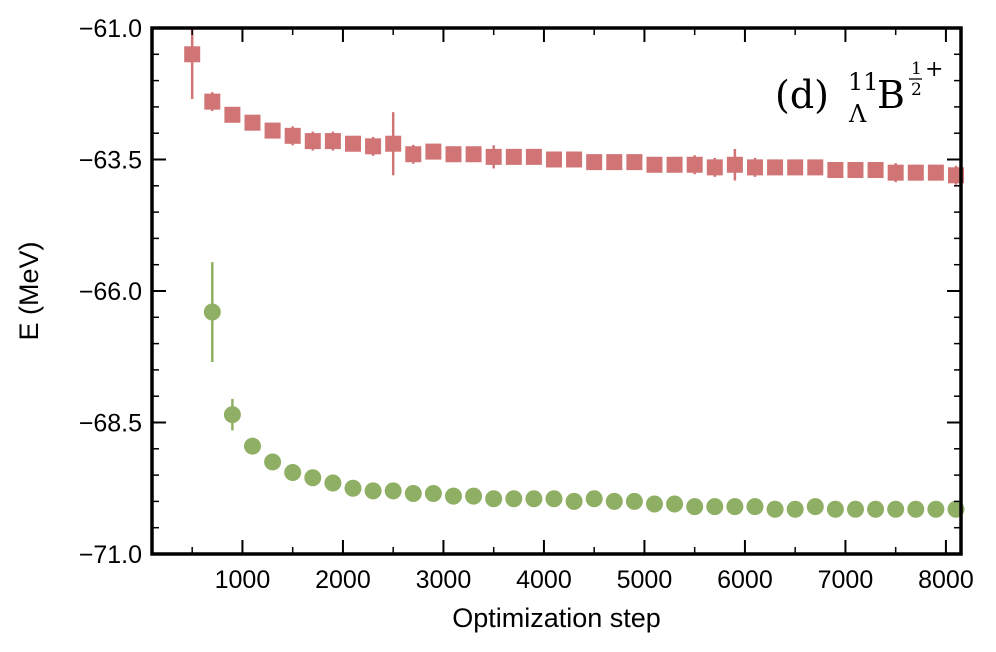  I want to click on x-tick-label: 2000, so click(343, 580).